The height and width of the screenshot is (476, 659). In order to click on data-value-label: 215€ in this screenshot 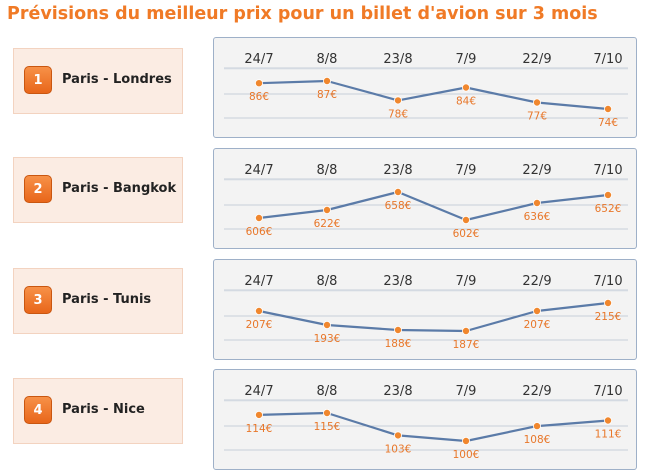, I will do `click(608, 317)`.